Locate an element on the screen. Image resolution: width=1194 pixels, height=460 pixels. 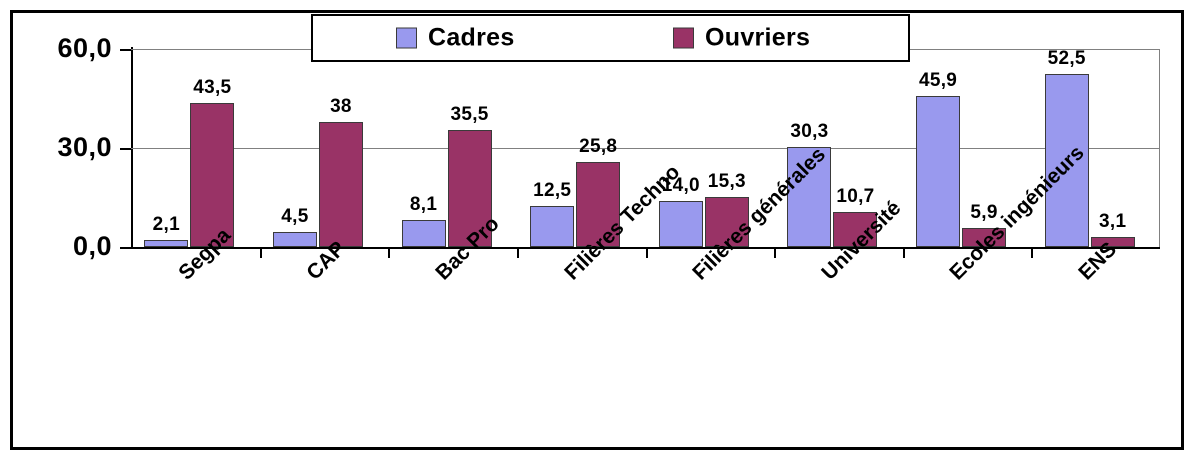
bar-value-label: 12,5 is located at coordinates (552, 190).